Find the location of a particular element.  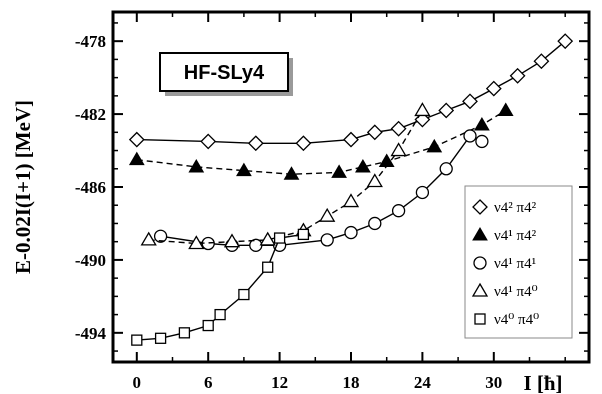

y-tick-label: -494 is located at coordinates (91, 333).